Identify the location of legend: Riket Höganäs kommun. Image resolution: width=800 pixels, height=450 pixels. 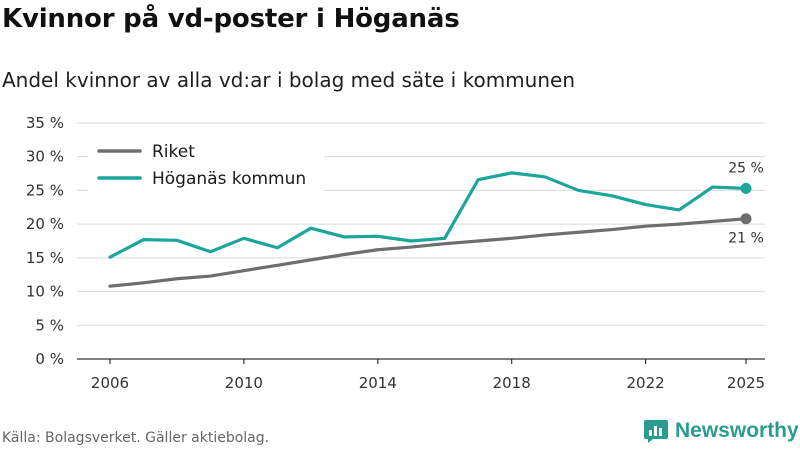
(206, 165).